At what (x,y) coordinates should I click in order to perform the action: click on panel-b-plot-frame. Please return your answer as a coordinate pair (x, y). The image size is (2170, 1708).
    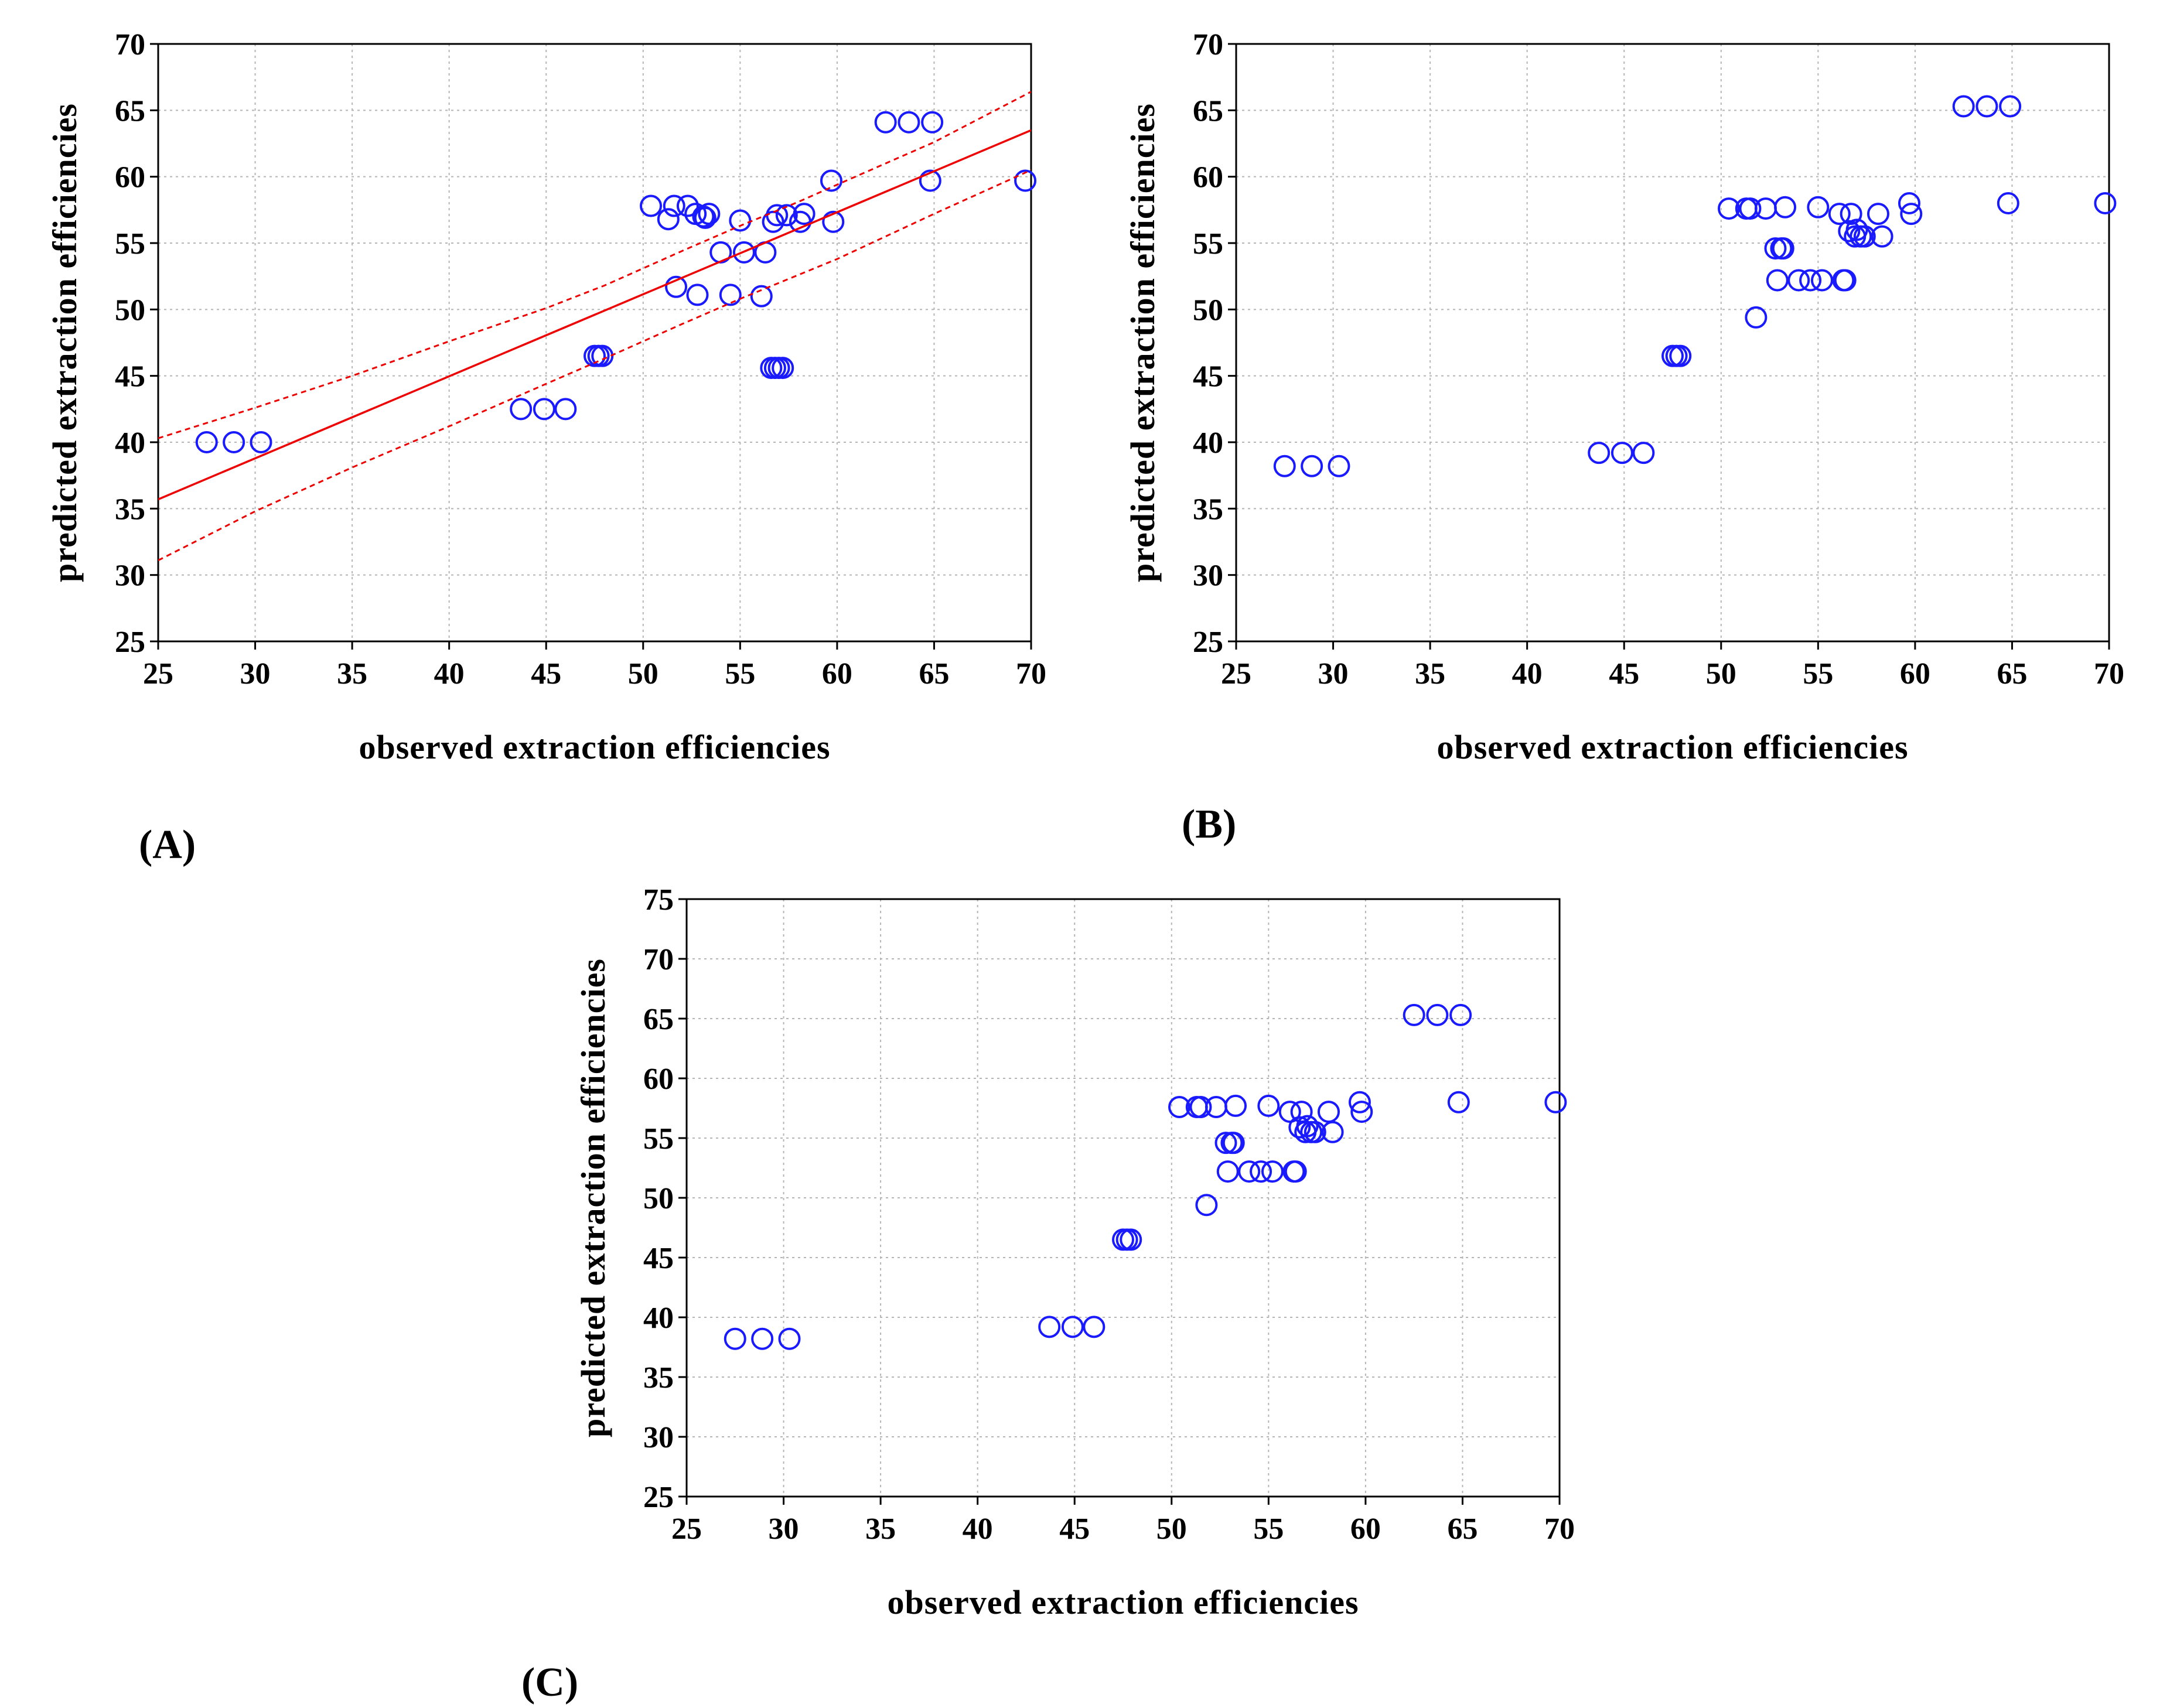
    Looking at the image, I should click on (1672, 343).